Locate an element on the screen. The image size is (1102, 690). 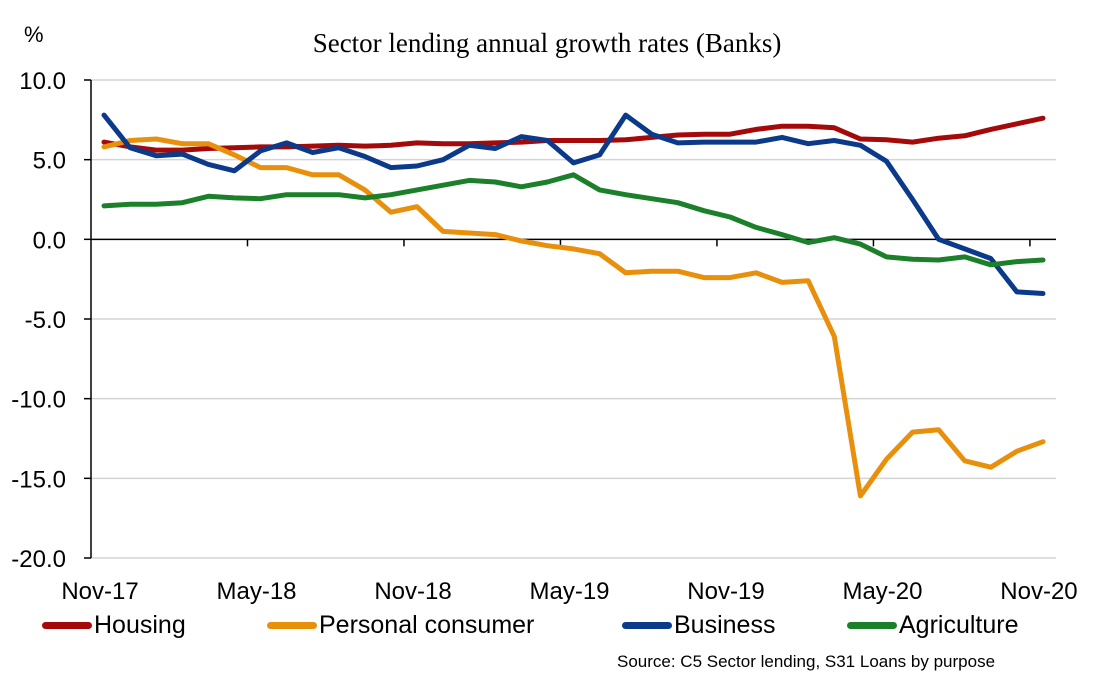
x-tick-label: May-18 is located at coordinates (257, 591).